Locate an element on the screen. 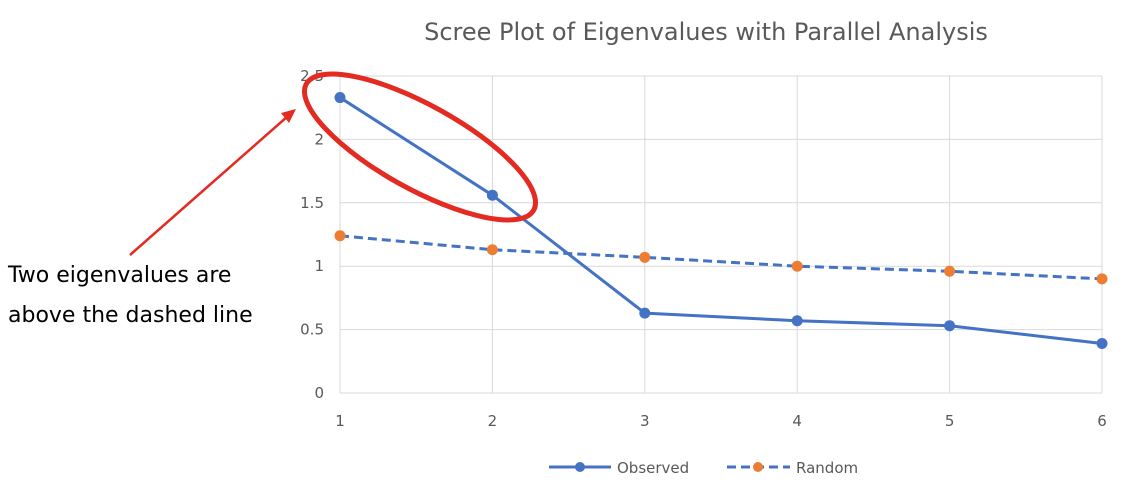 The width and height of the screenshot is (1132, 494). y-tick-label: 0 is located at coordinates (319, 393).